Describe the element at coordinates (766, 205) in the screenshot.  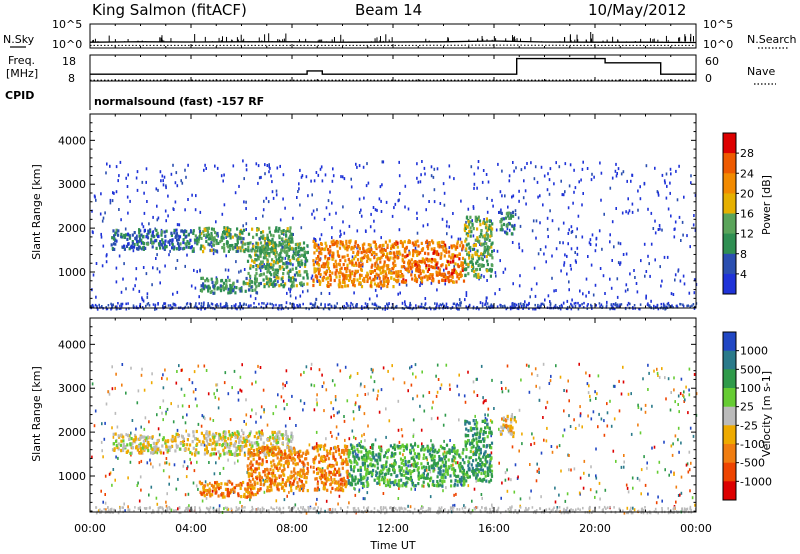
I see `power-colorbar-label: Power [dB]` at that location.